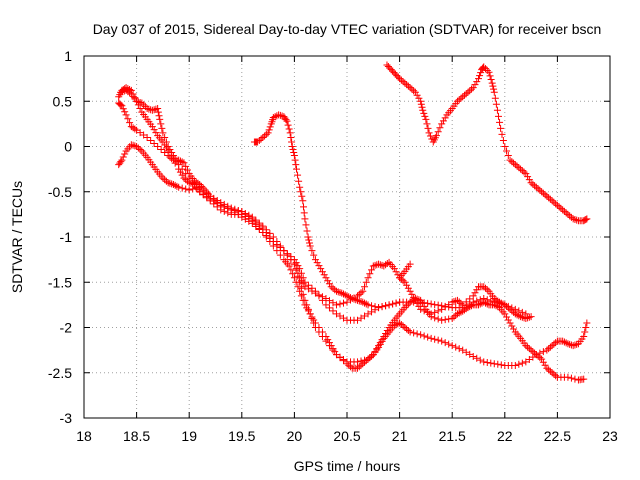 The image size is (640, 480). Describe the element at coordinates (84, 436) in the screenshot. I see `x-tick-label: 18` at that location.